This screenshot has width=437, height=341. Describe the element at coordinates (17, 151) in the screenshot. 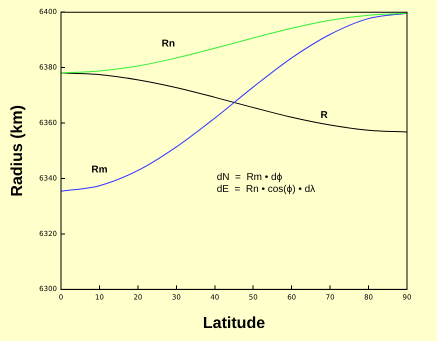

I see `y-axis-title: Radius (km)` at that location.